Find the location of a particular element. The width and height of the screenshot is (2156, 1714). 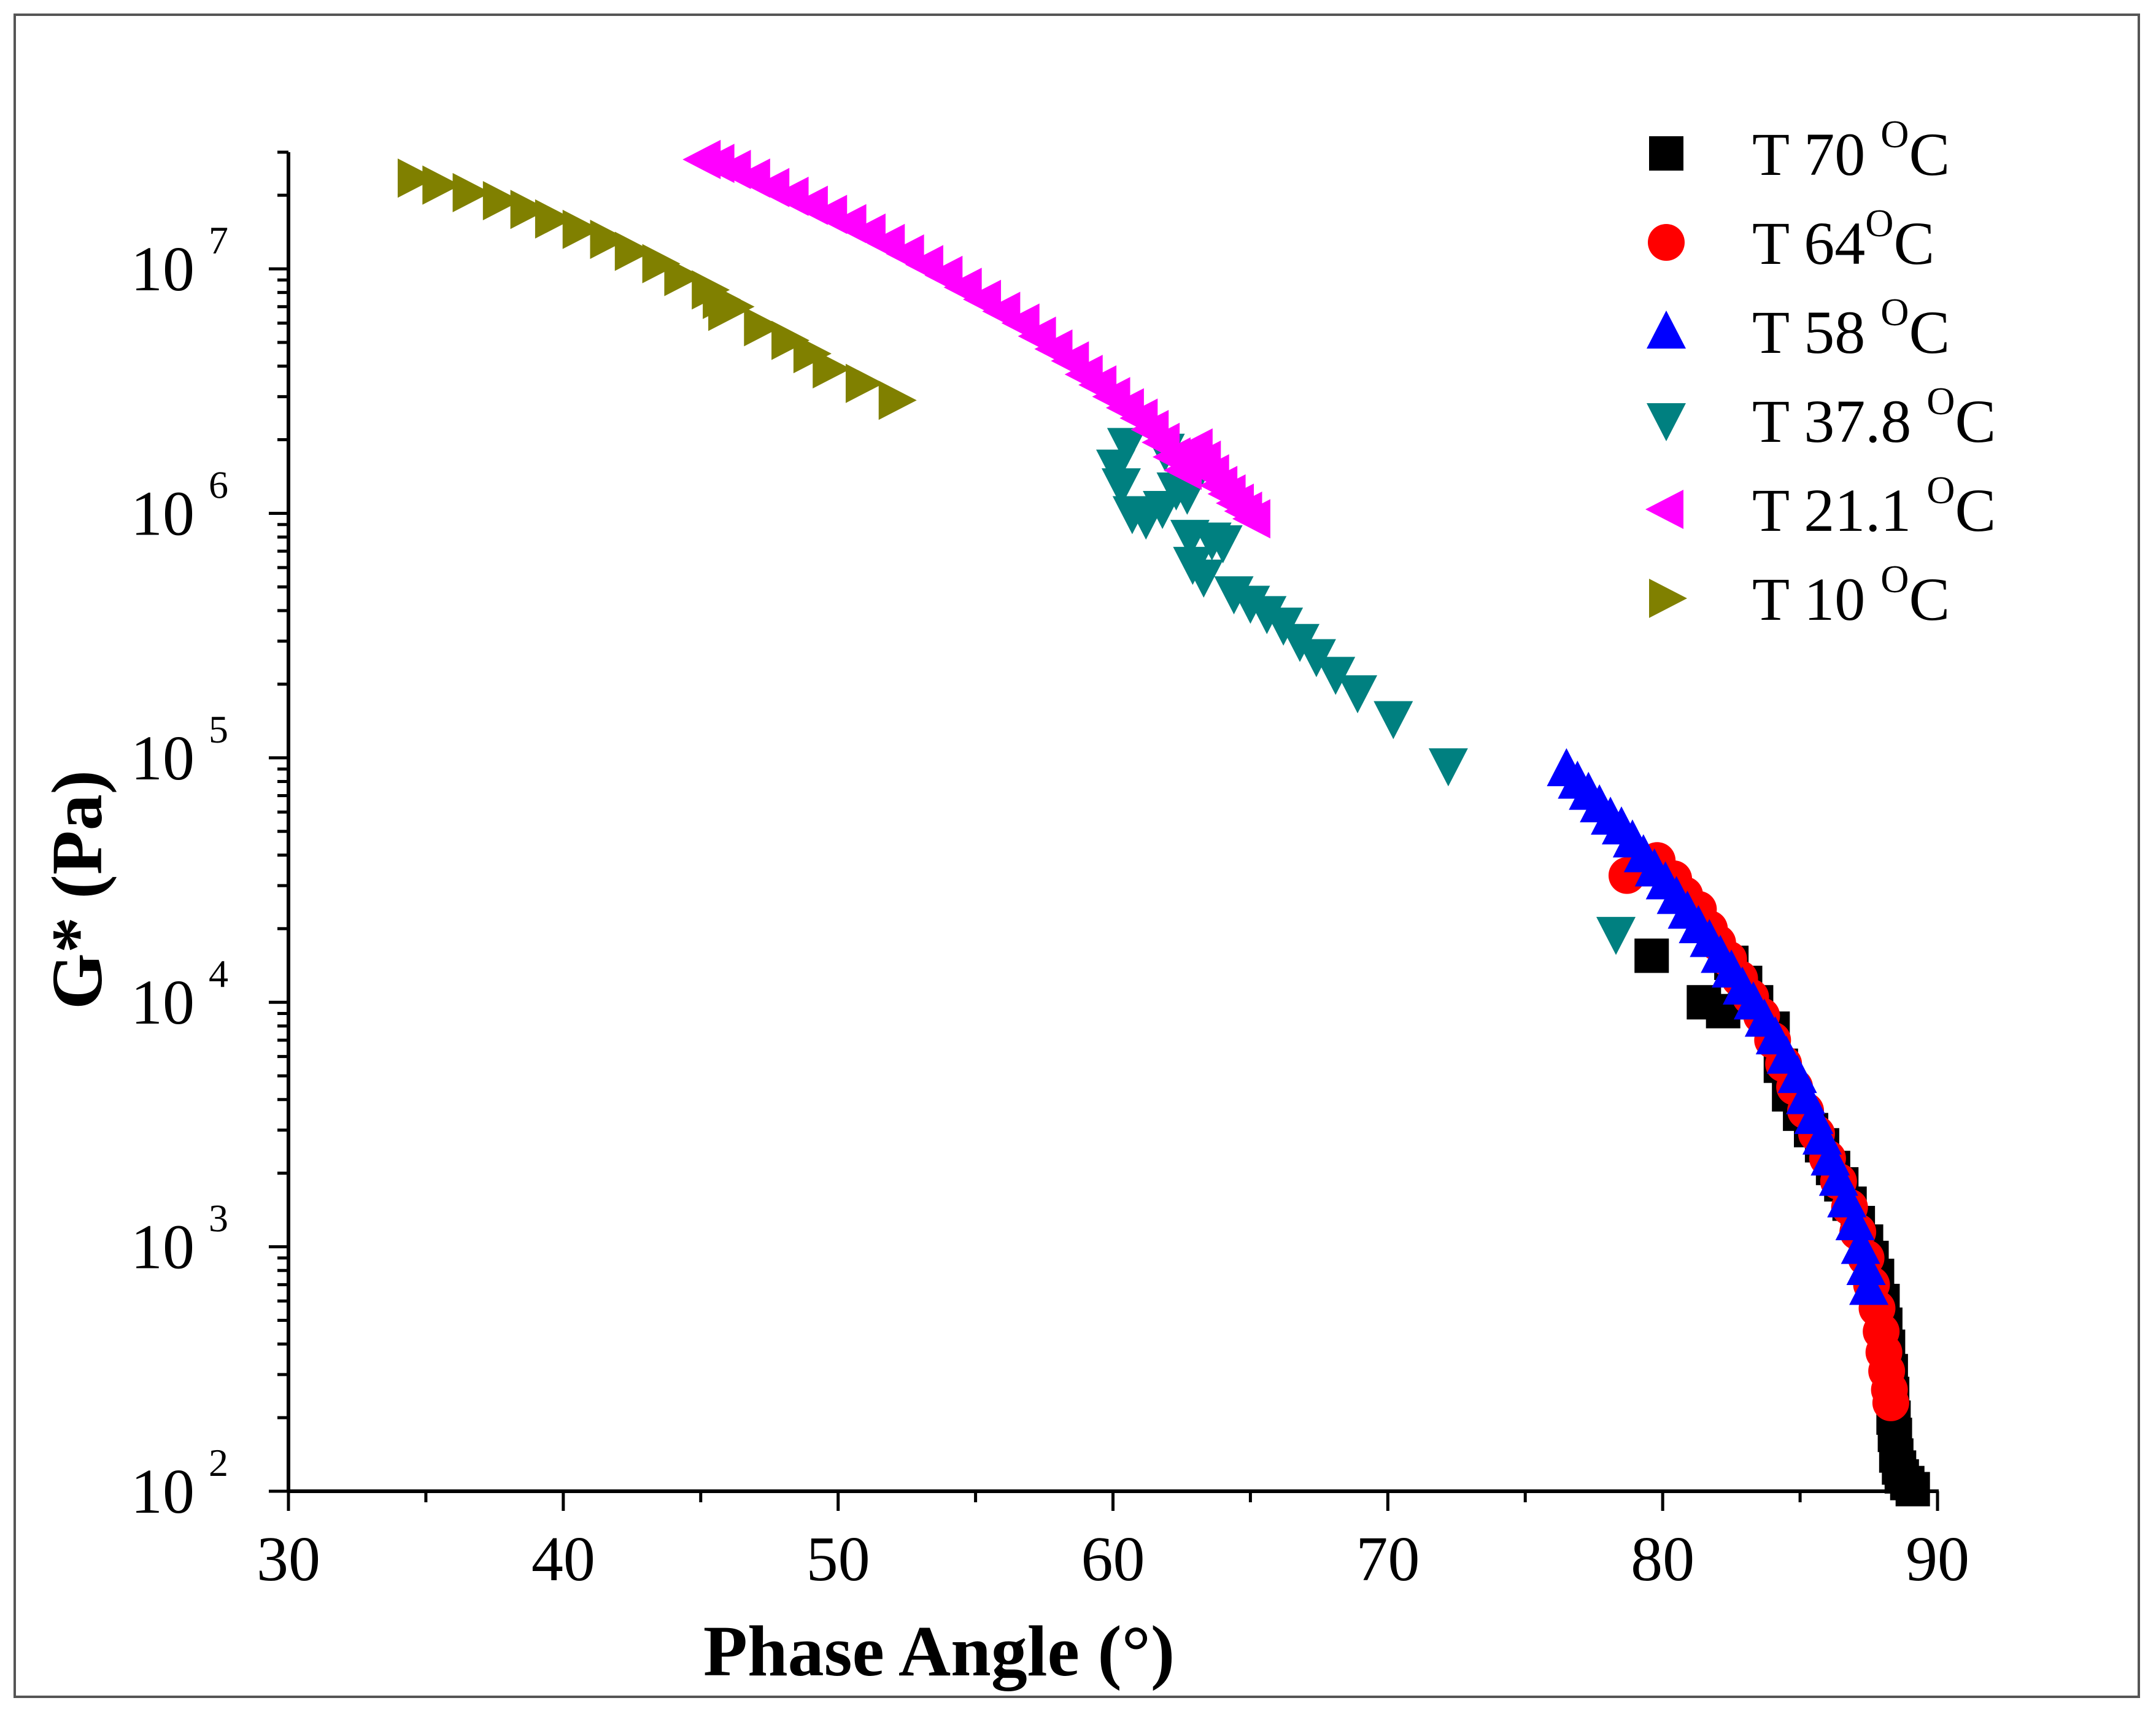

x-tick-label: 90 is located at coordinates (1937, 1559).